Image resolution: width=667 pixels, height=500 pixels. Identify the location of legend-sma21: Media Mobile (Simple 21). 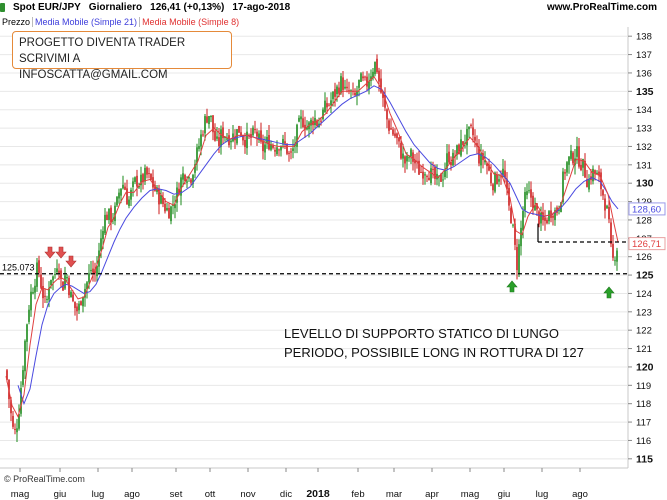
(87, 21).